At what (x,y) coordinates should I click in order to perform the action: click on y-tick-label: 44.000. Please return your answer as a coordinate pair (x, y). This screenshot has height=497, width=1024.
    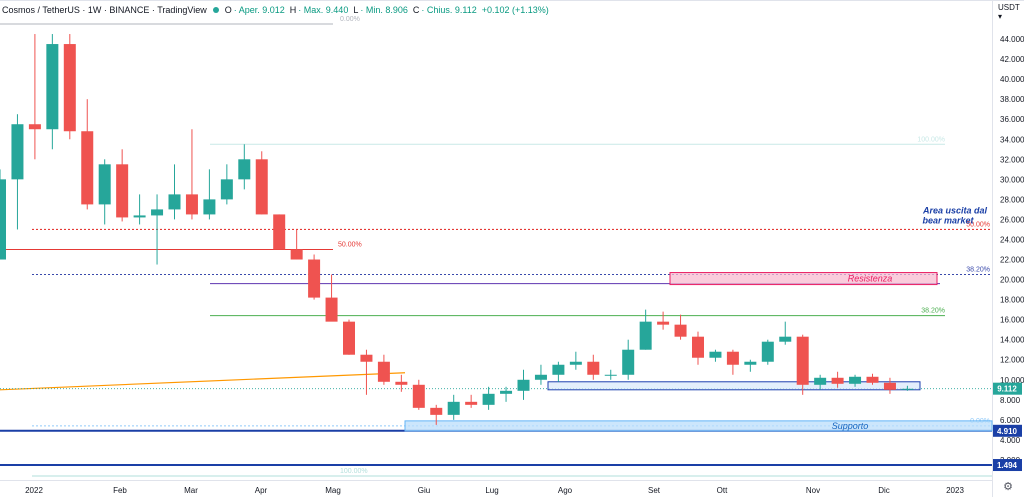
    Looking at the image, I should click on (1012, 39).